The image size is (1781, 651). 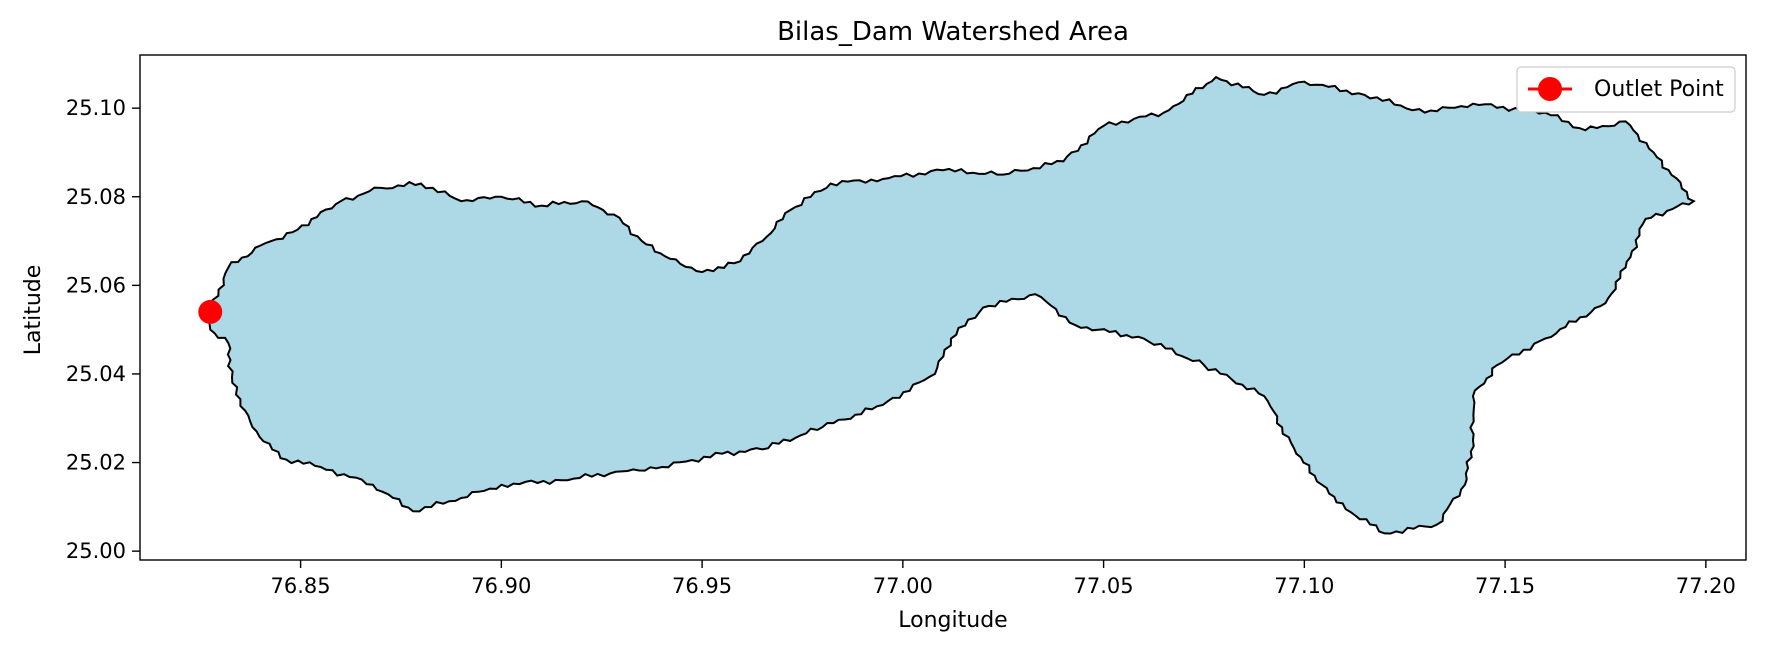 I want to click on x-tick-label: 77.05, so click(x=1104, y=586).